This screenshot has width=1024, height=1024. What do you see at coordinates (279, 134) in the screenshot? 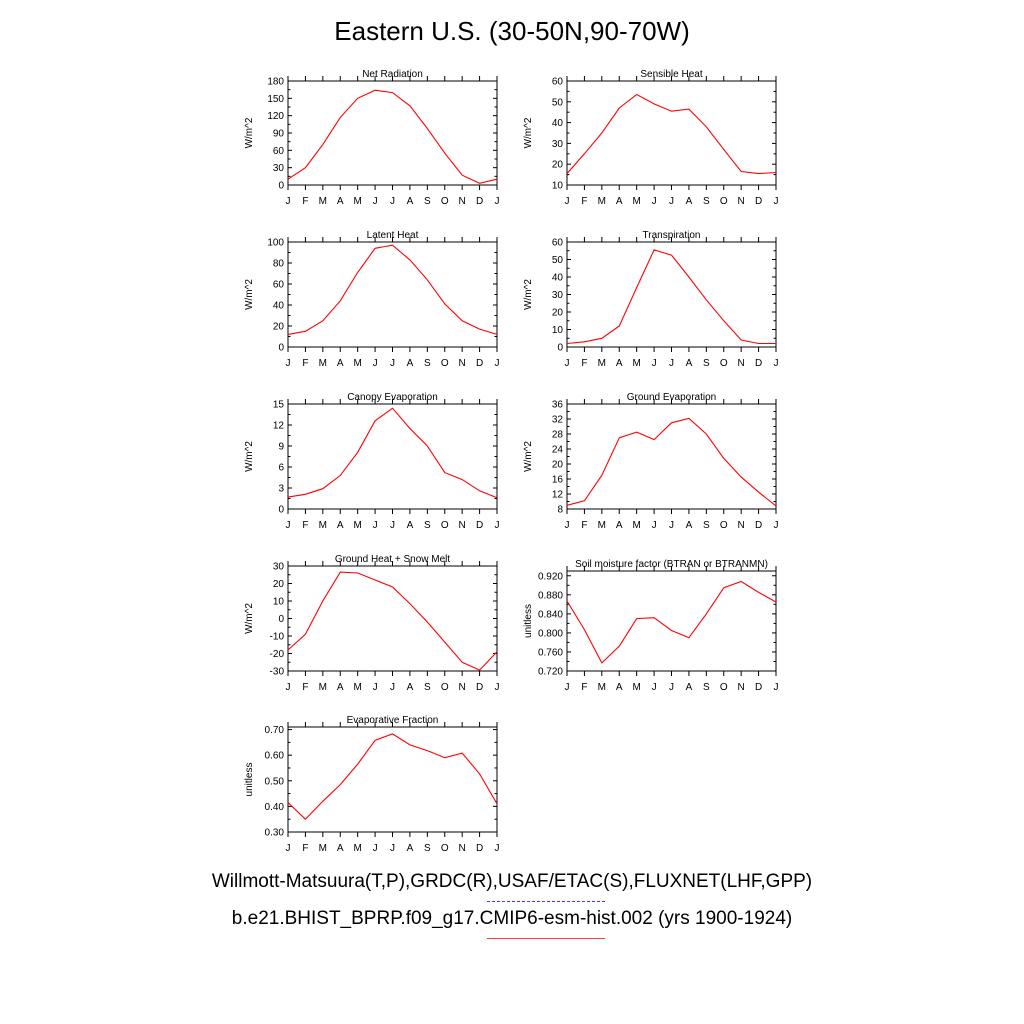
I see `y-tick-label: 90` at bounding box center [279, 134].